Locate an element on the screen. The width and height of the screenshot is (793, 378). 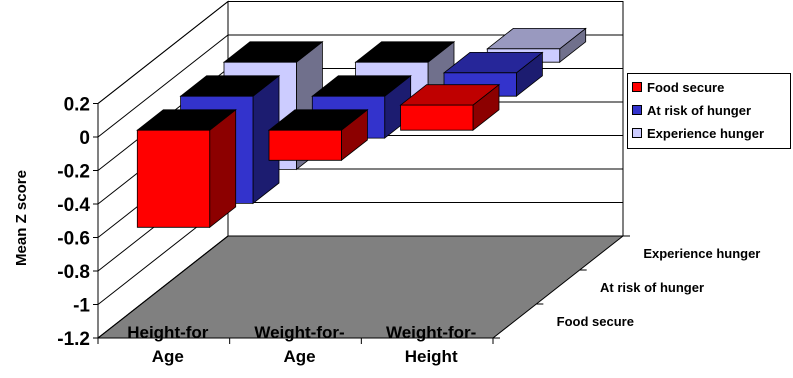
legend-swatch-at-risk is located at coordinates (637, 110).